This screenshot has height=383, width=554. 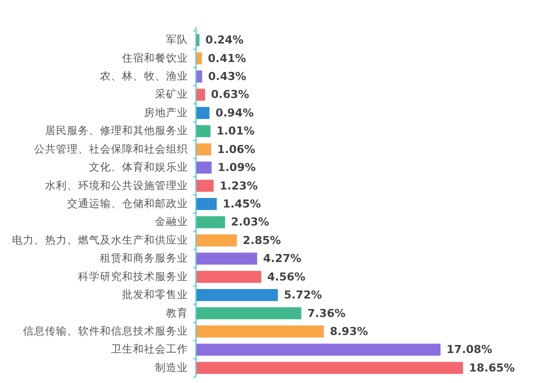 What do you see at coordinates (127, 203) in the screenshot?
I see `y-tick-label: 交通运输、仓储和邮政业` at bounding box center [127, 203].